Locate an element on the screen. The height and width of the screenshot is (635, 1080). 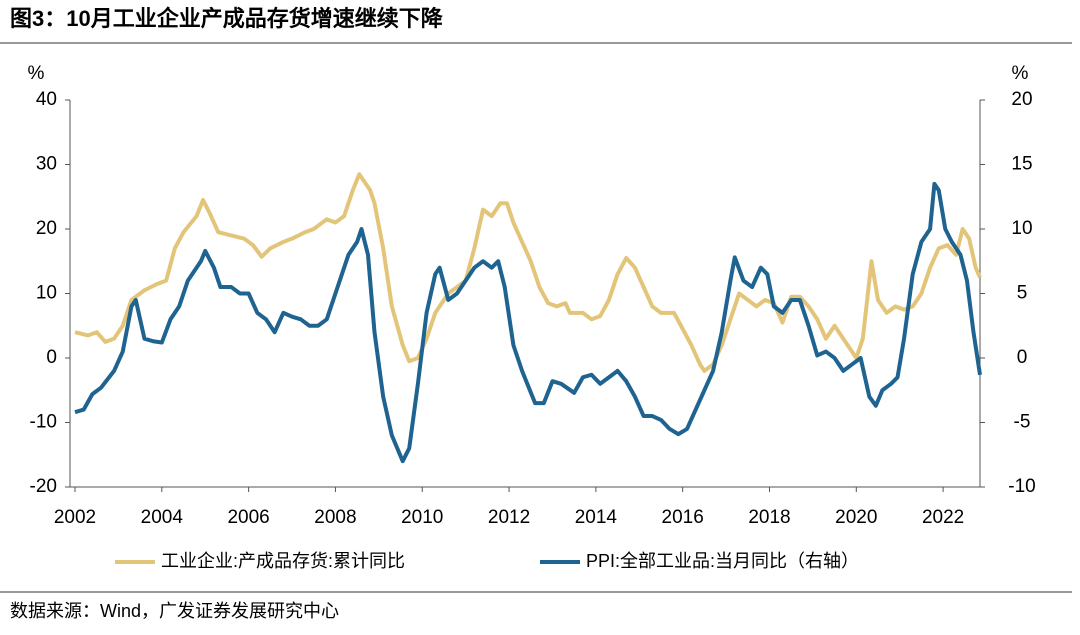
y-tick-label: -20 is located at coordinates (43, 486).